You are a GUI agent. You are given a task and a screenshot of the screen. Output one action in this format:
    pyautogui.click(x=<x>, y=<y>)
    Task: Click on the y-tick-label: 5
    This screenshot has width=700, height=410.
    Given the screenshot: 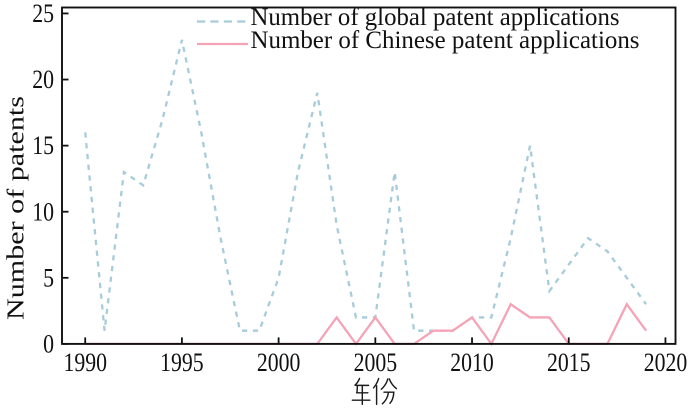 What is the action you would take?
    pyautogui.click(x=48, y=277)
    